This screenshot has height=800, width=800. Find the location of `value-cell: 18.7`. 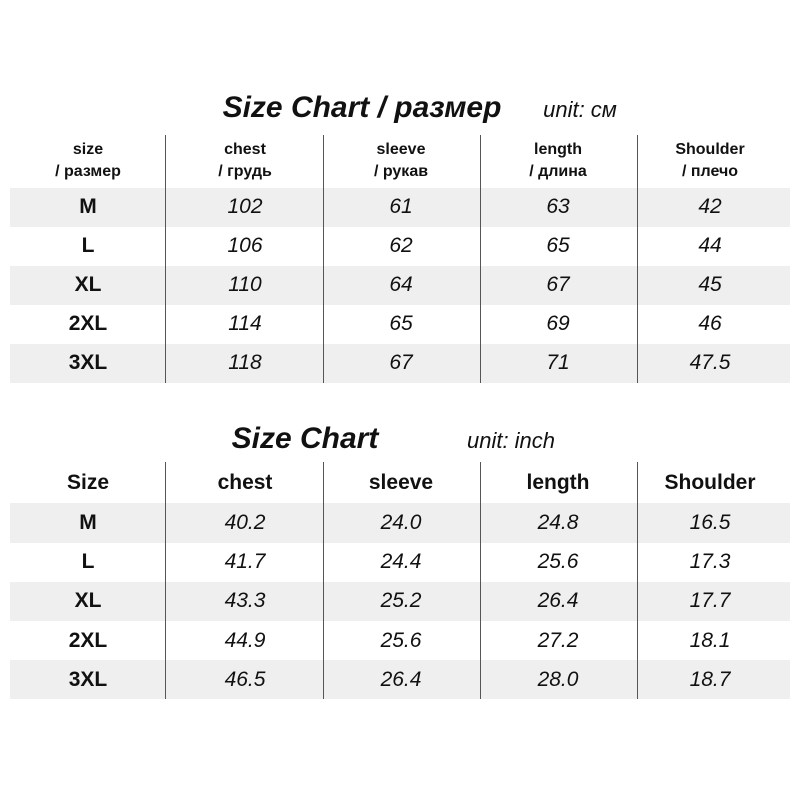

value-cell: 18.7 is located at coordinates (710, 679).